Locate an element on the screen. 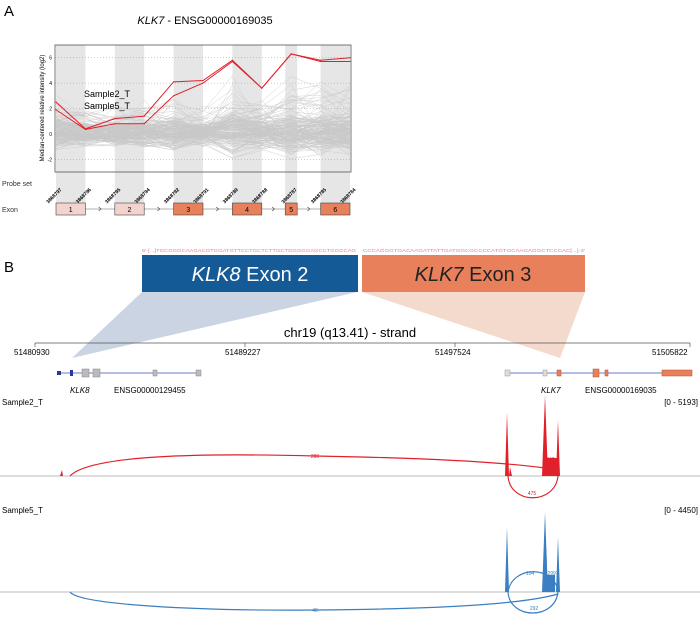 Image resolution: width=700 pixels, height=628 pixels. exon-label: 1 is located at coordinates (71, 210).